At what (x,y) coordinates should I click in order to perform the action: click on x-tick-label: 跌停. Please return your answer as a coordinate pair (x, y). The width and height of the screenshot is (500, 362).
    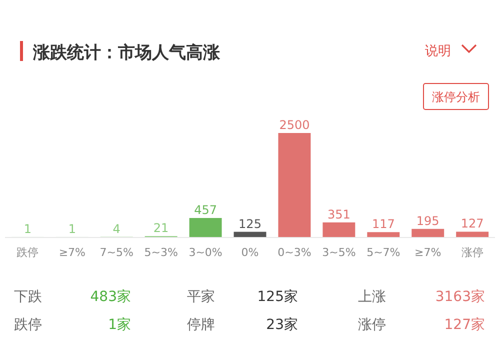
    Looking at the image, I should click on (27, 252).